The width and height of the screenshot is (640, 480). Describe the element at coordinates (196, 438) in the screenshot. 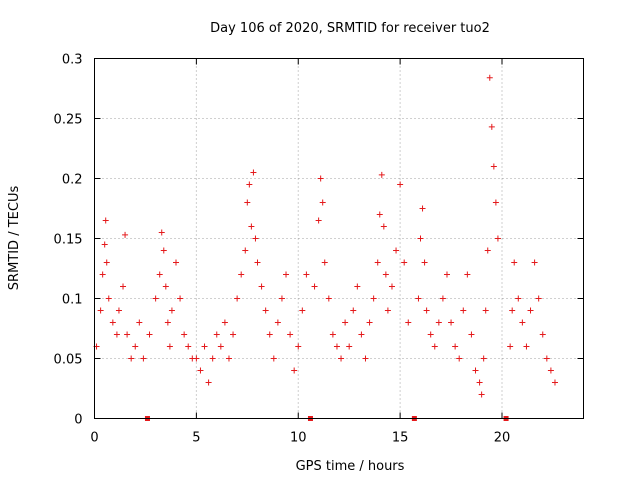

I see `x-tick-label: 5` at that location.